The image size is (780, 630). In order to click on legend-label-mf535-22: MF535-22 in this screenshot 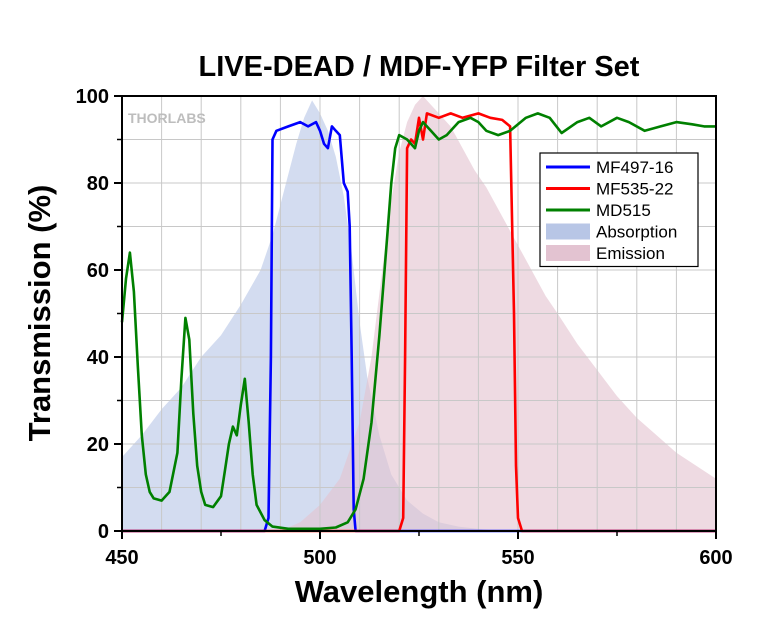, I will do `click(634, 189)`.